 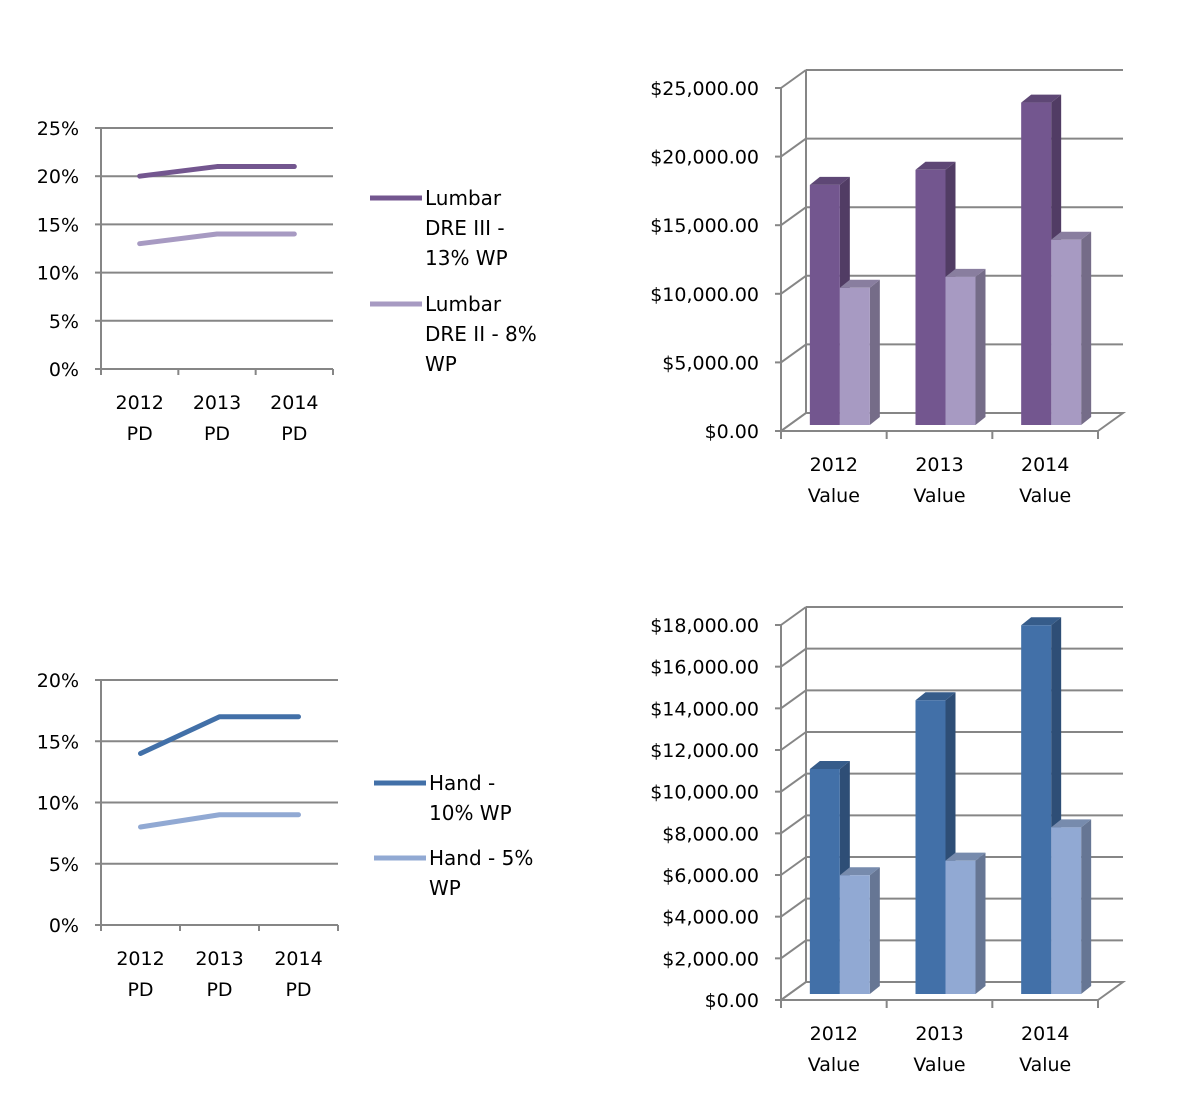 What do you see at coordinates (445, 888) in the screenshot?
I see `legend-label: WP` at bounding box center [445, 888].